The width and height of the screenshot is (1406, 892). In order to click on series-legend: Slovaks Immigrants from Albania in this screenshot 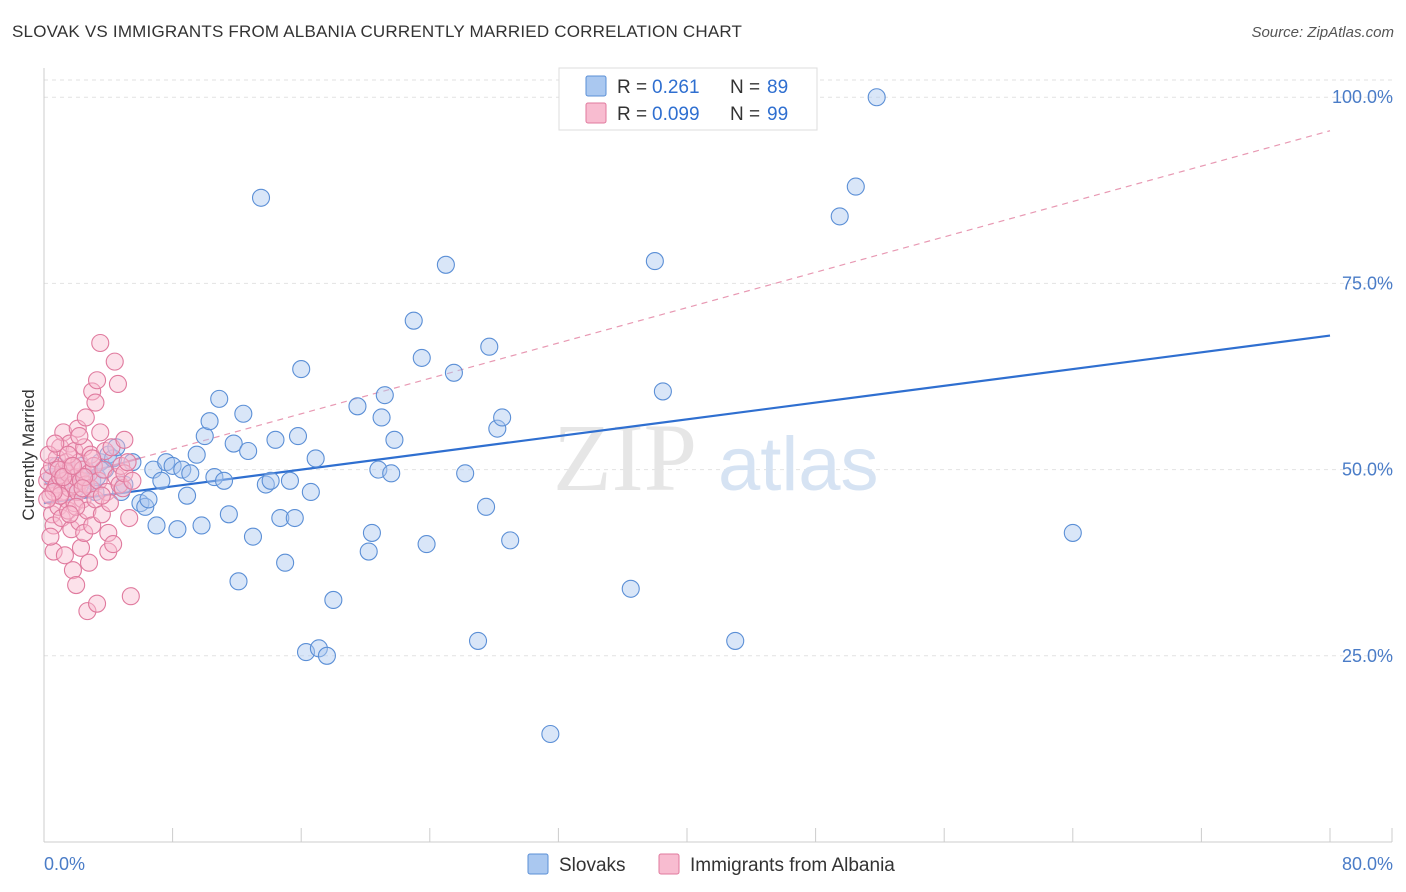, I will do `click(711, 864)`.